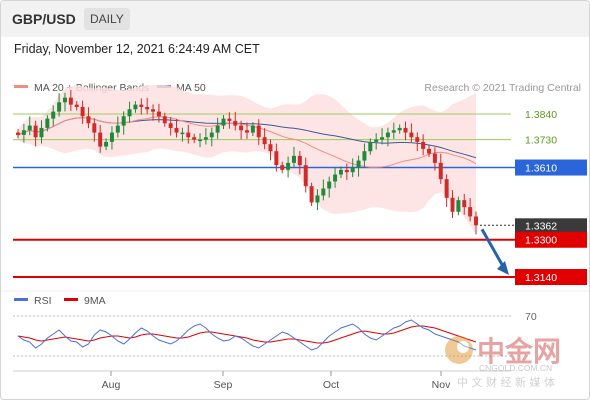 The height and width of the screenshot is (400, 590). I want to click on rsi-legend-label: RSI, so click(43, 301).